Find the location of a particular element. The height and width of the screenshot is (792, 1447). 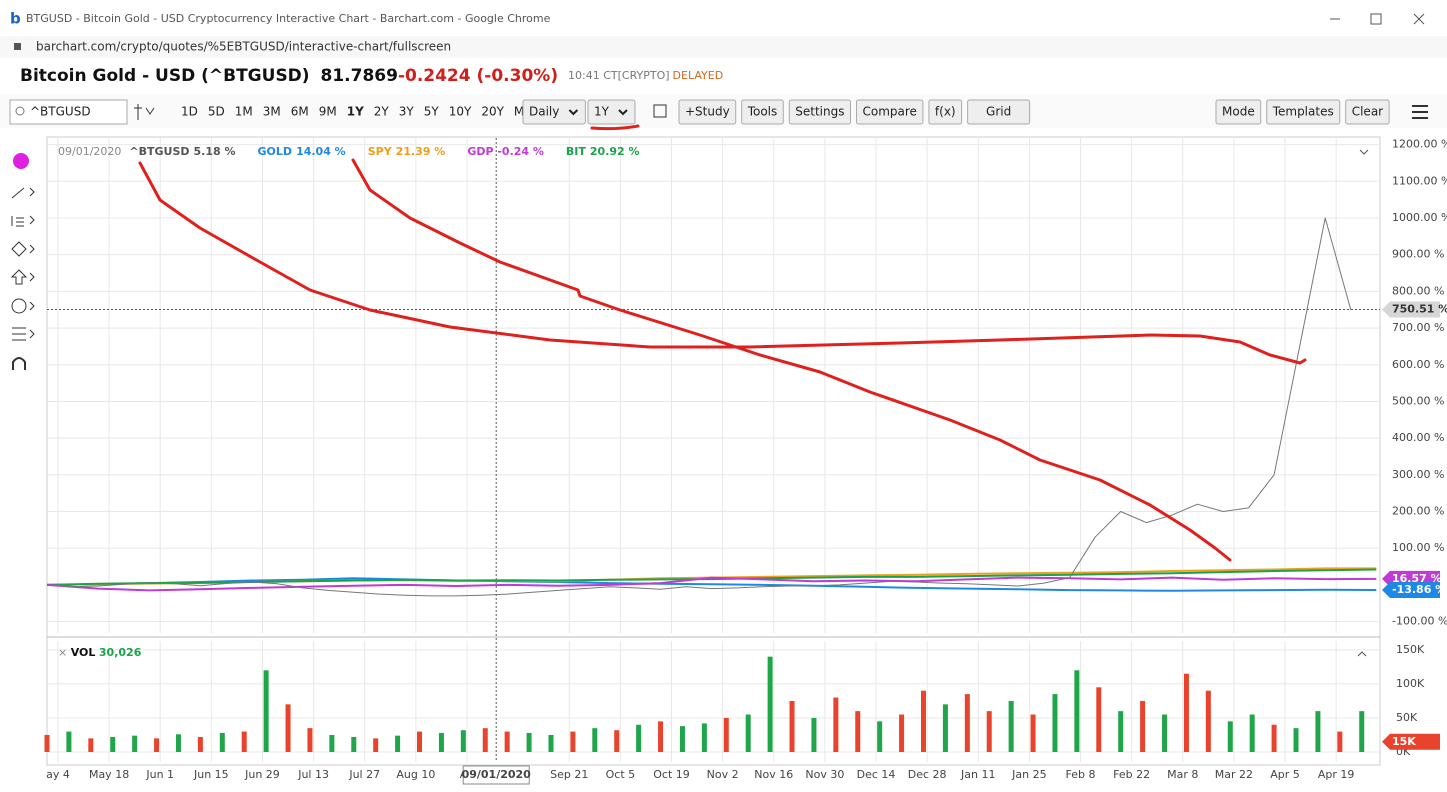

period-button: 6M is located at coordinates (300, 112).